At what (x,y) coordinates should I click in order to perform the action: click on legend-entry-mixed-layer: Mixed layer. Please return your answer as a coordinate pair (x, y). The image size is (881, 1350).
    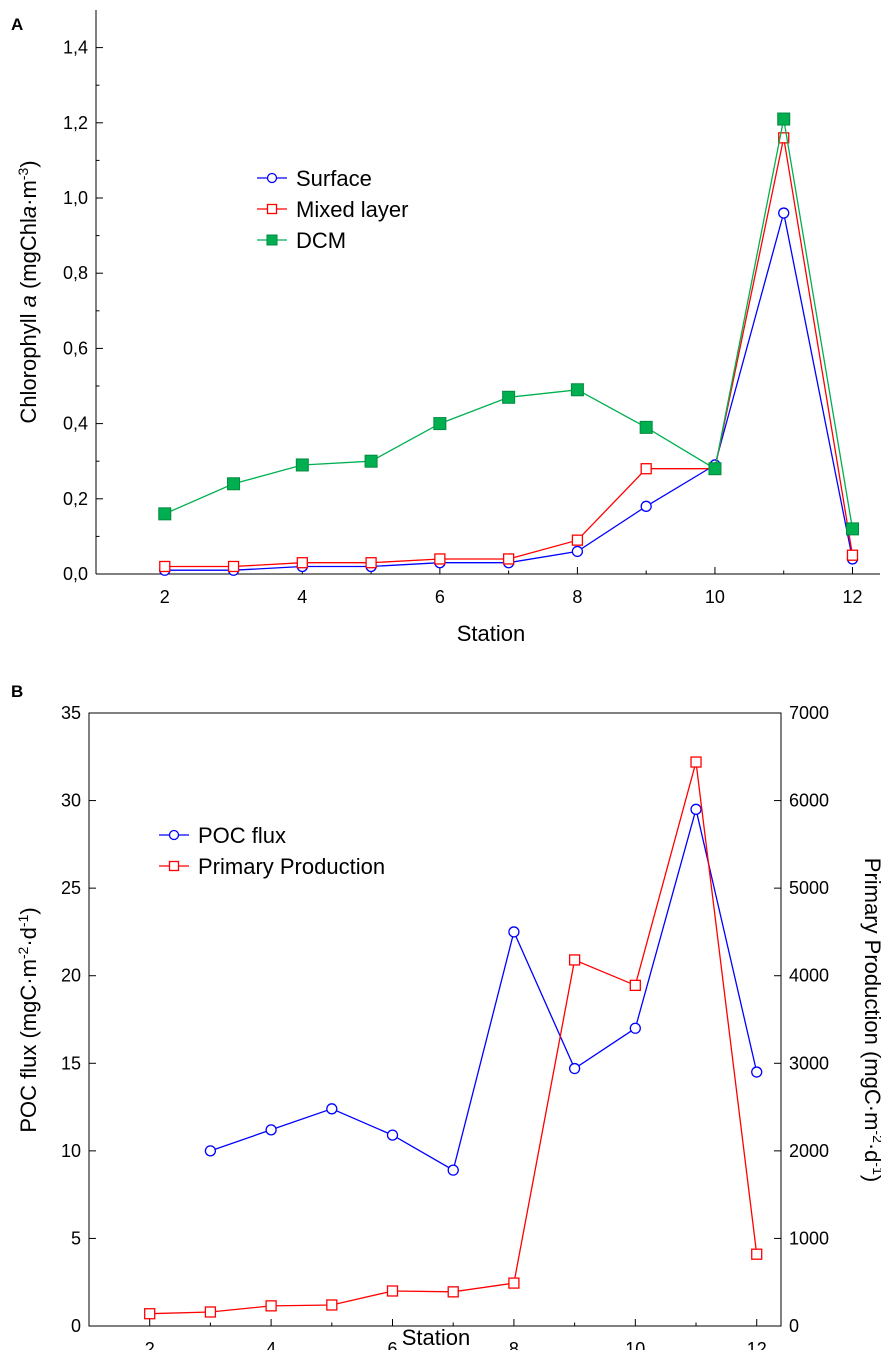
    Looking at the image, I should click on (332, 209).